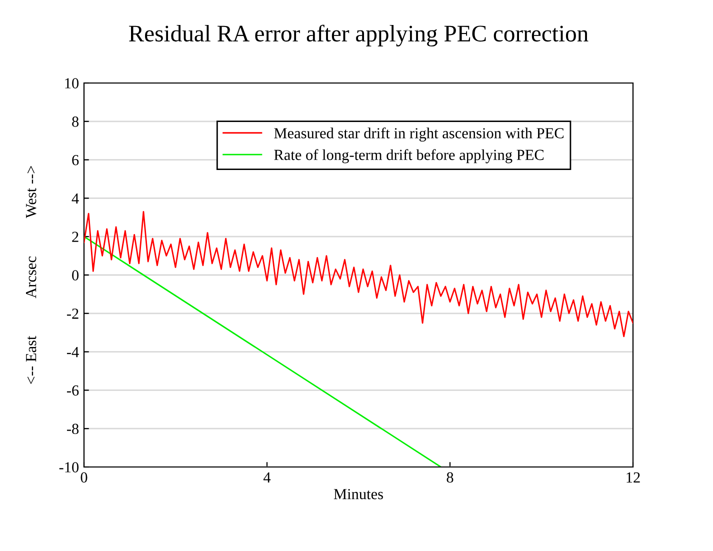 This screenshot has height=551, width=713. What do you see at coordinates (409, 156) in the screenshot?
I see `legend-label: Rate of long-term drift before applying PEC` at bounding box center [409, 156].